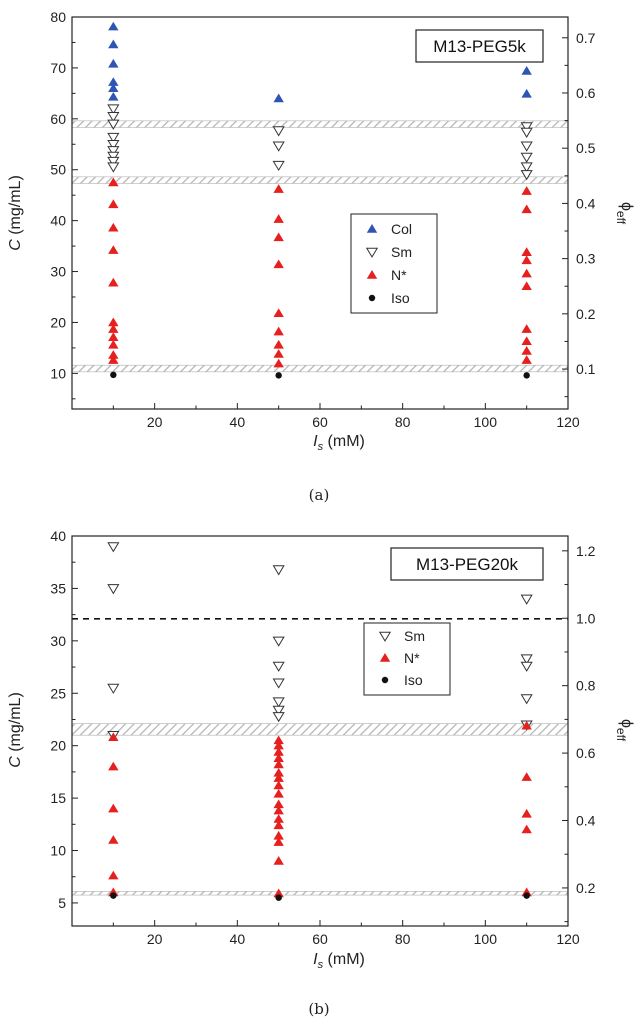  What do you see at coordinates (586, 551) in the screenshot?
I see `chart-b-y2-tick-label: 1.2` at bounding box center [586, 551].